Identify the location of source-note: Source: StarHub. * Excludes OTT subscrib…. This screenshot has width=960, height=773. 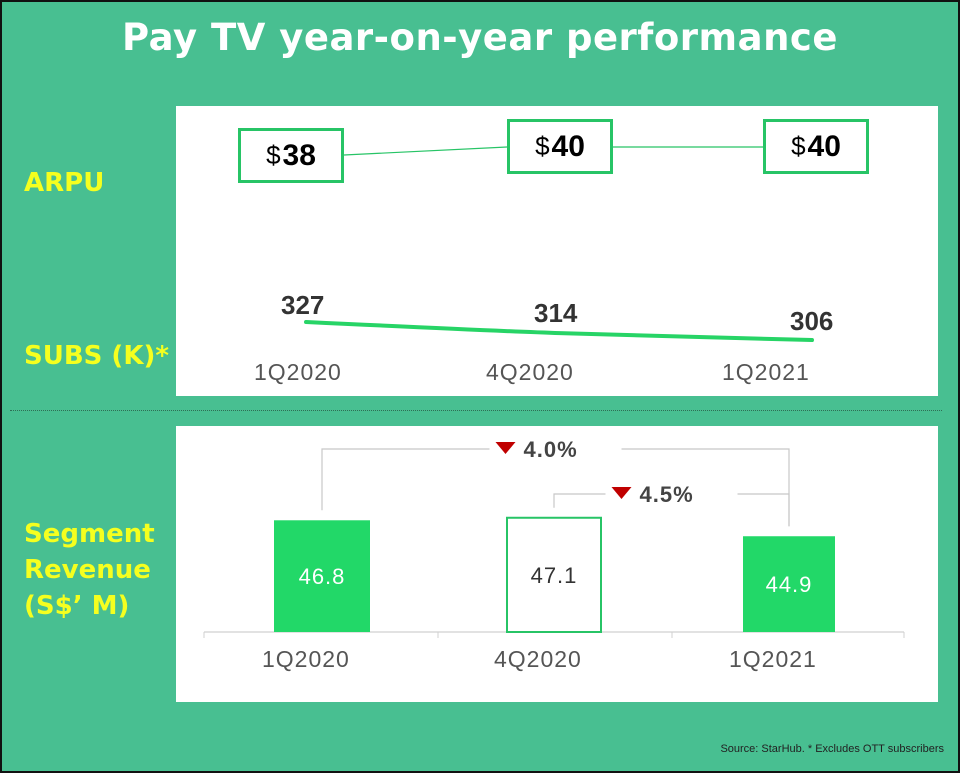
(832, 749).